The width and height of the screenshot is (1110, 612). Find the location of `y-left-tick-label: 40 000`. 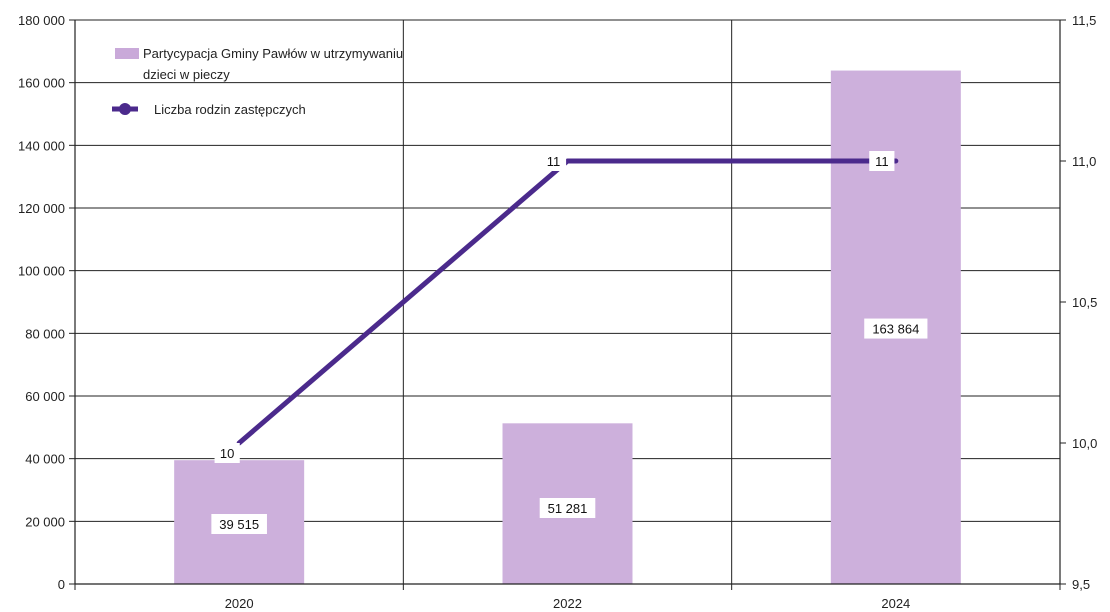

y-left-tick-label: 40 000 is located at coordinates (45, 459).